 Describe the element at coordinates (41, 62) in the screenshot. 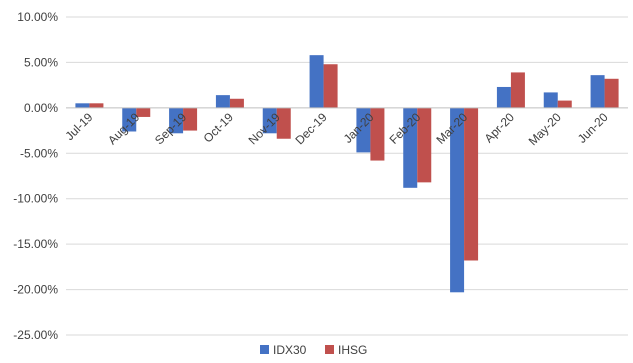

I see `y-tick-label: 5.00%` at that location.